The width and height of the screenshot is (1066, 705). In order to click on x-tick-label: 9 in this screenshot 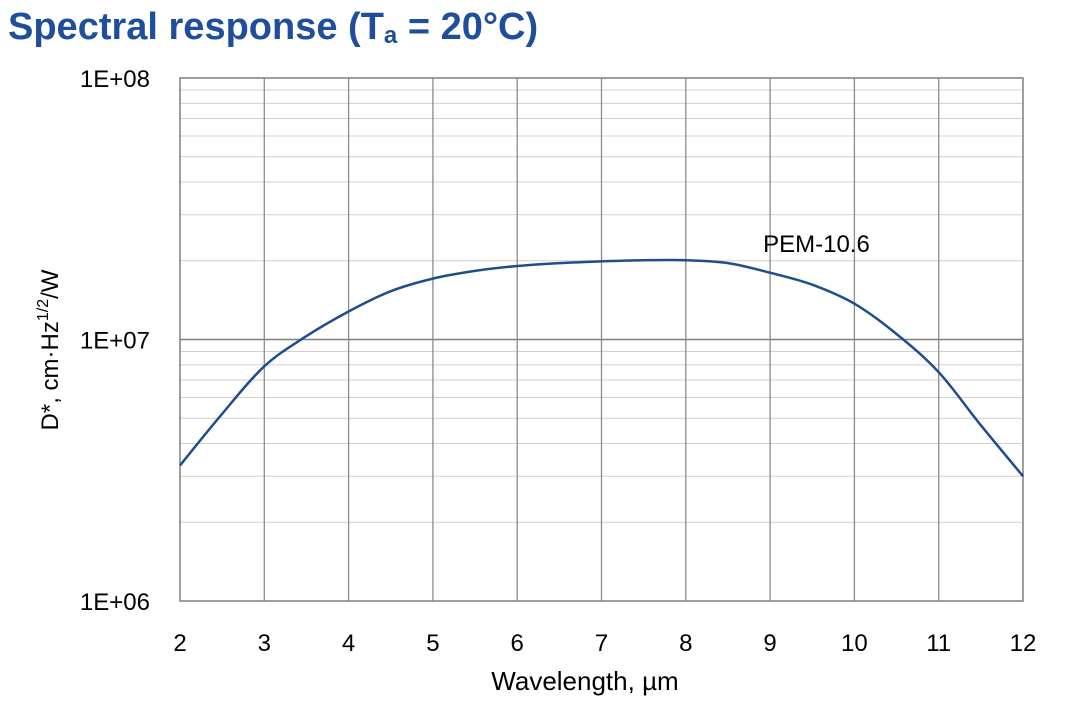, I will do `click(769, 643)`.